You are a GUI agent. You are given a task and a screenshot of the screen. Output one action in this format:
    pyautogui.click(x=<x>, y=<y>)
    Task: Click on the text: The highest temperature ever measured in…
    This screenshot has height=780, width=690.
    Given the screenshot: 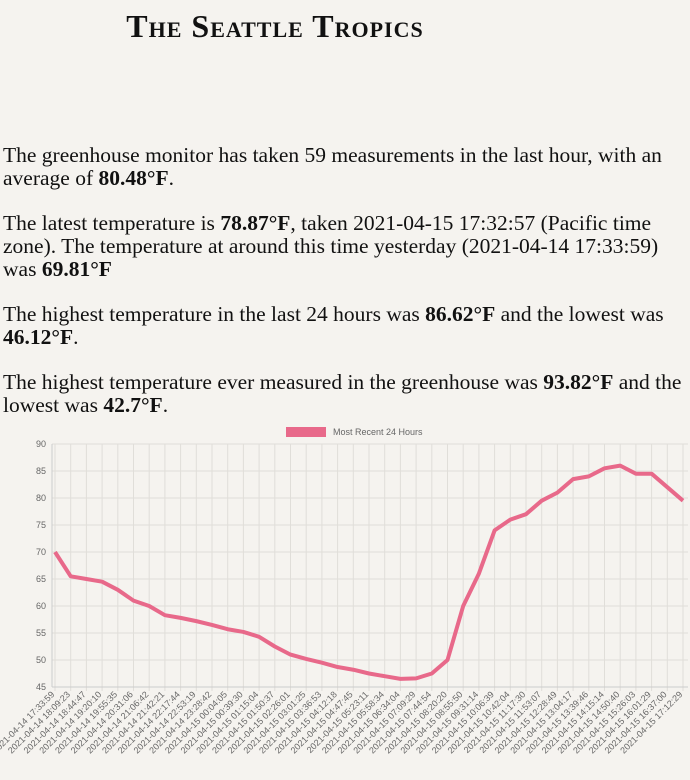 What is the action you would take?
    pyautogui.click(x=273, y=382)
    